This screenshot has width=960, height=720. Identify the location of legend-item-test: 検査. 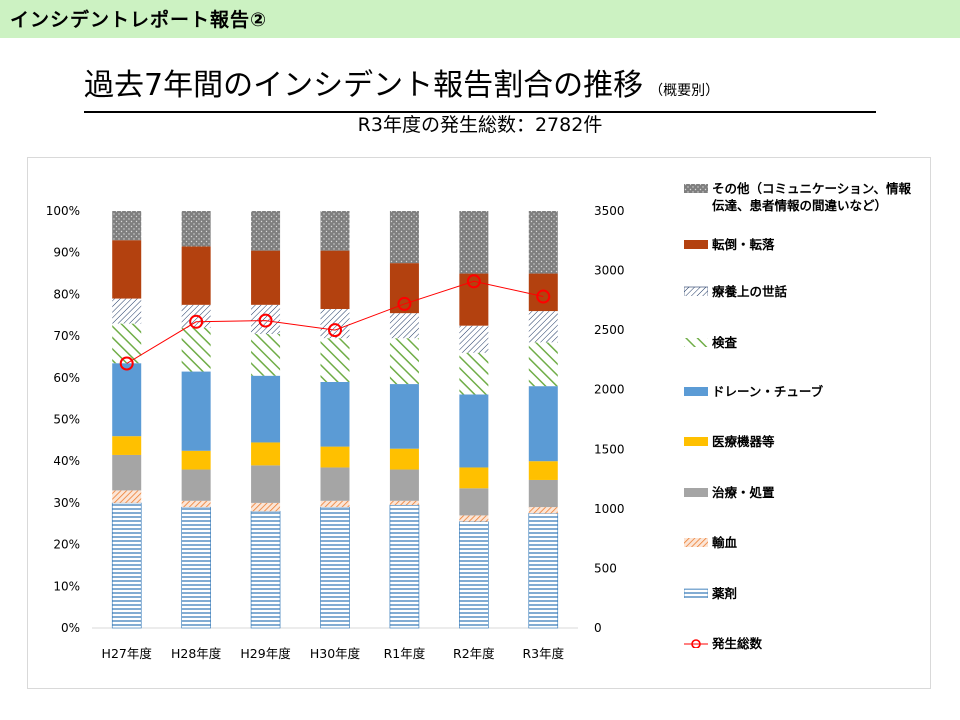
(710, 342).